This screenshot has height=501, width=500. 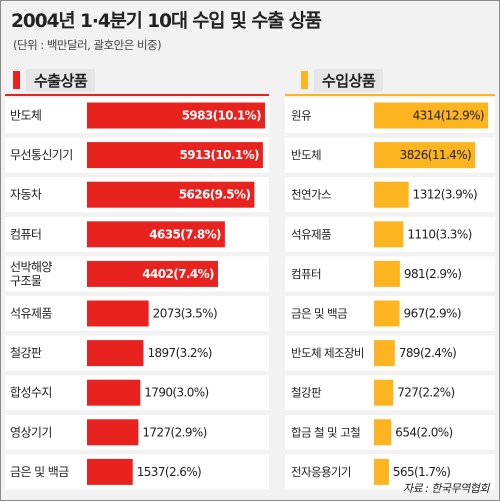 I want to click on import-category-label: 반도체, so click(x=306, y=155).